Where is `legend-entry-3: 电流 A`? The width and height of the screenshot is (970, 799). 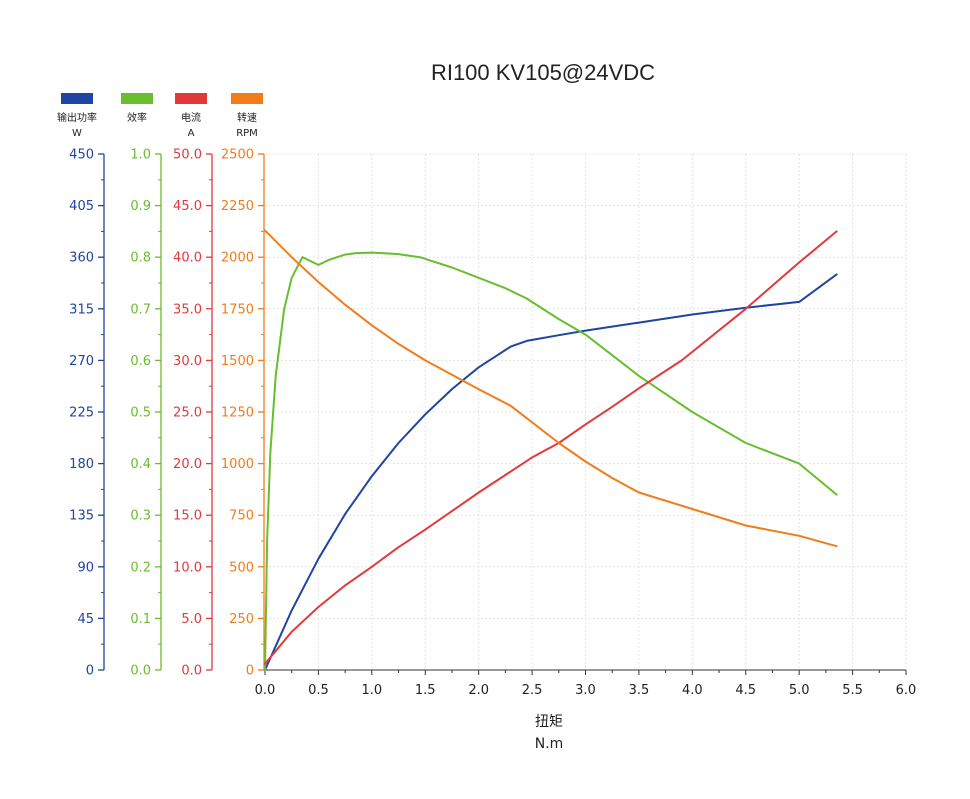 legend-entry-3: 电流 A is located at coordinates (191, 116).